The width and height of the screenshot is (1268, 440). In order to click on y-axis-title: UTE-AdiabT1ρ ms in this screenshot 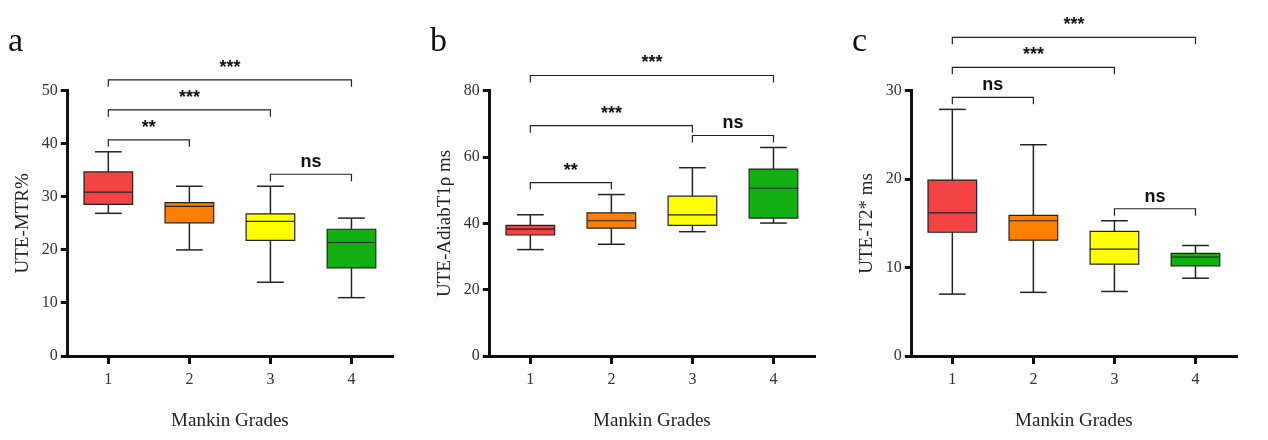, I will do `click(444, 223)`.